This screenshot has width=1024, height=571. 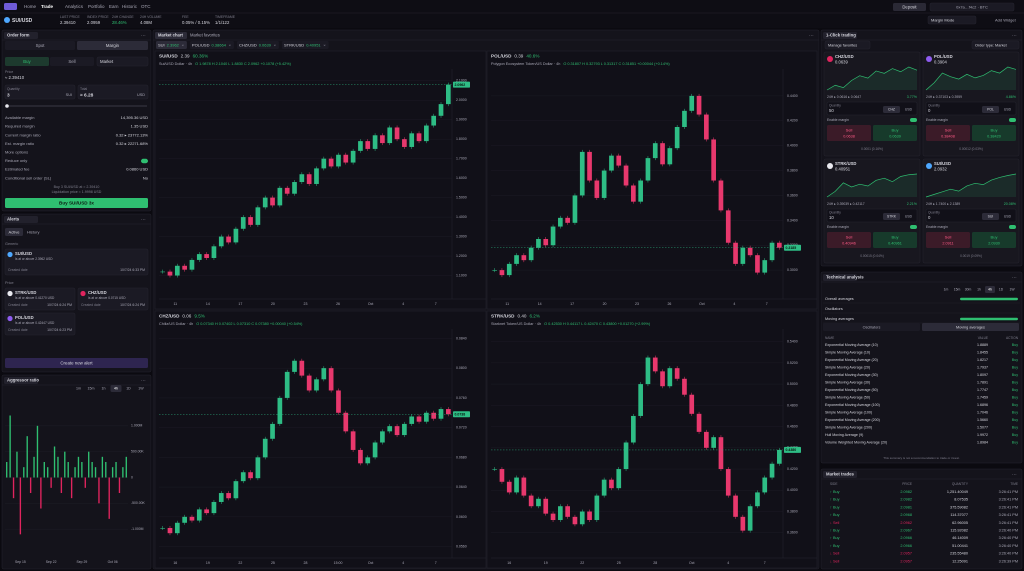 I want to click on input-label: Quantity, so click(x=934, y=105).